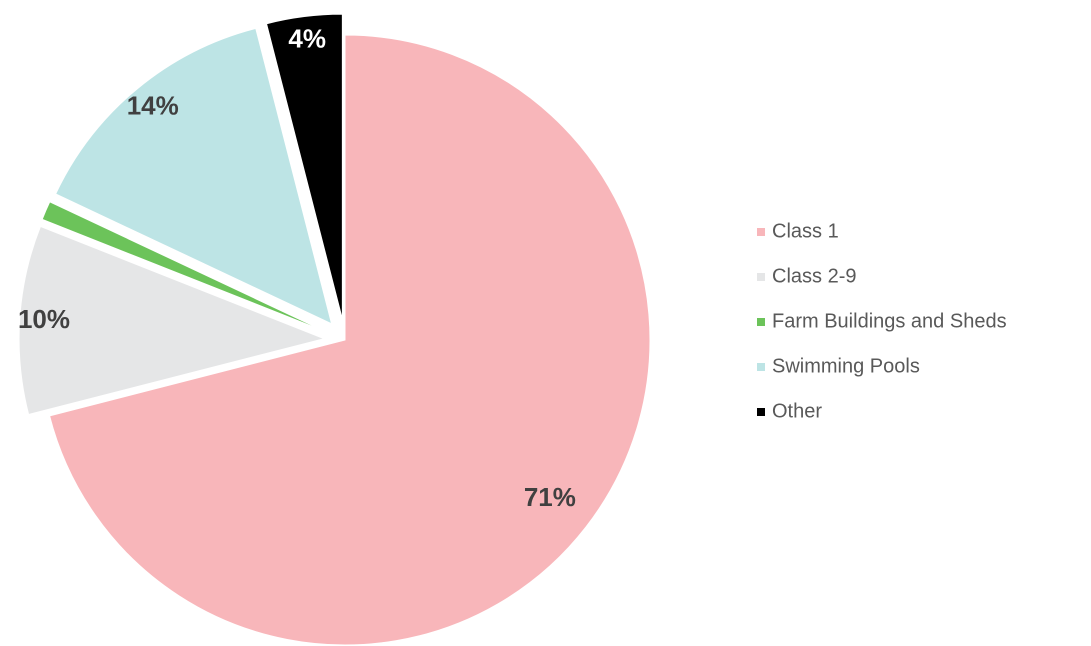  Describe the element at coordinates (846, 366) in the screenshot. I see `legend-label: Swimming Pools` at that location.